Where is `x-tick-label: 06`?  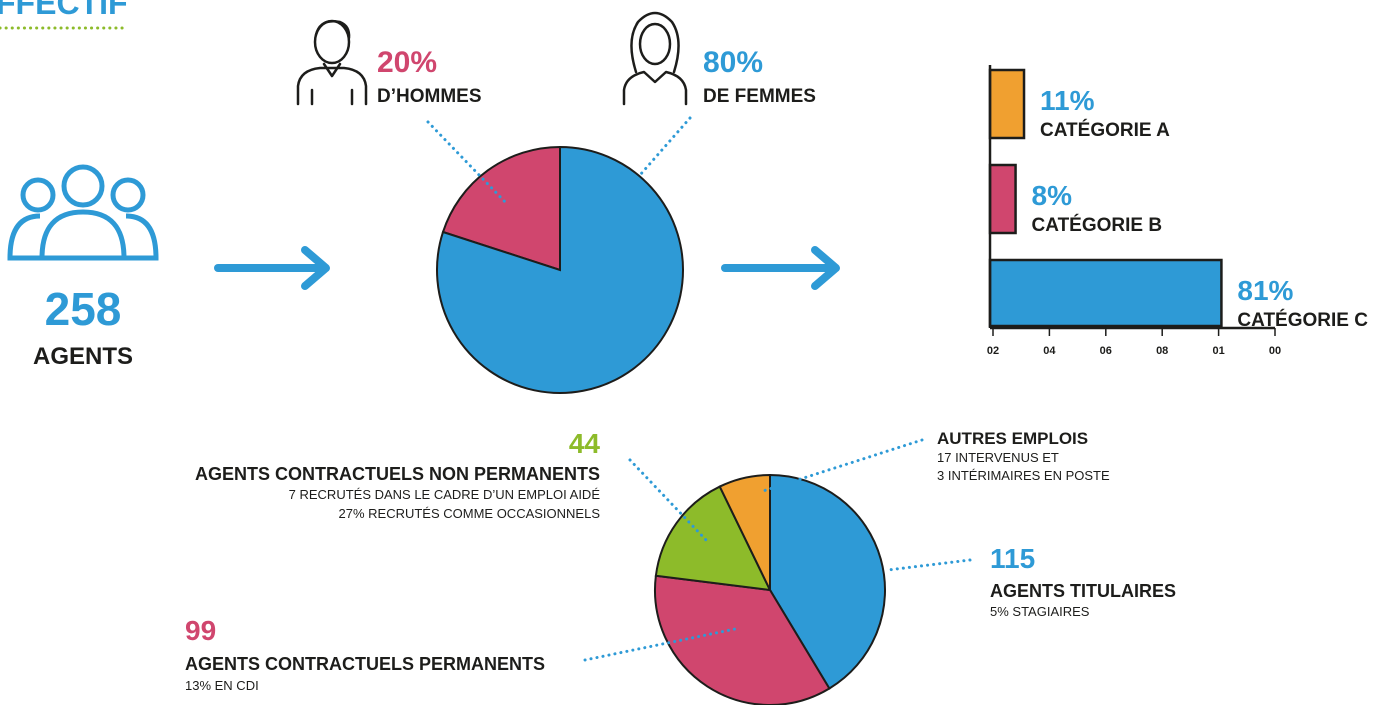 x-tick-label: 06 is located at coordinates (1106, 351).